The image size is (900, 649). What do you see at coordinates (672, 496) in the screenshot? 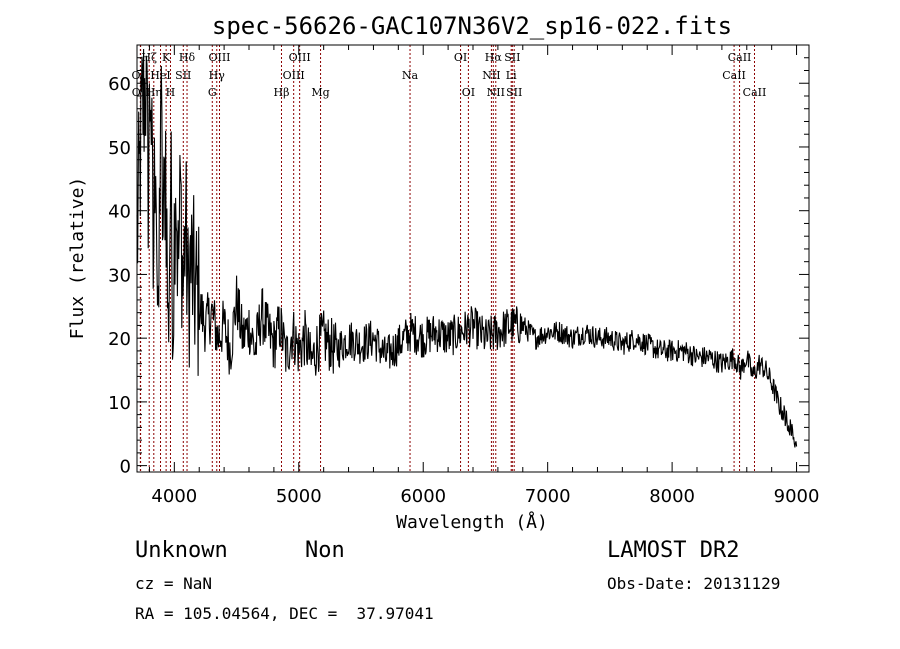
I see `x-tick-label: 8000` at bounding box center [672, 496].